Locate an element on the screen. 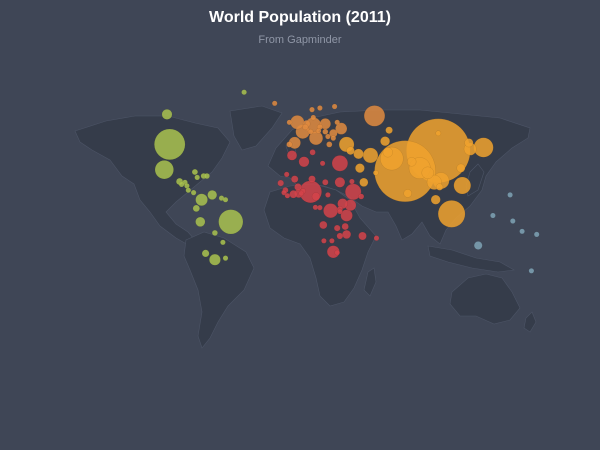 This screenshot has height=450, width=600. bubble-cameroon: Cameroon is located at coordinates (316, 196).